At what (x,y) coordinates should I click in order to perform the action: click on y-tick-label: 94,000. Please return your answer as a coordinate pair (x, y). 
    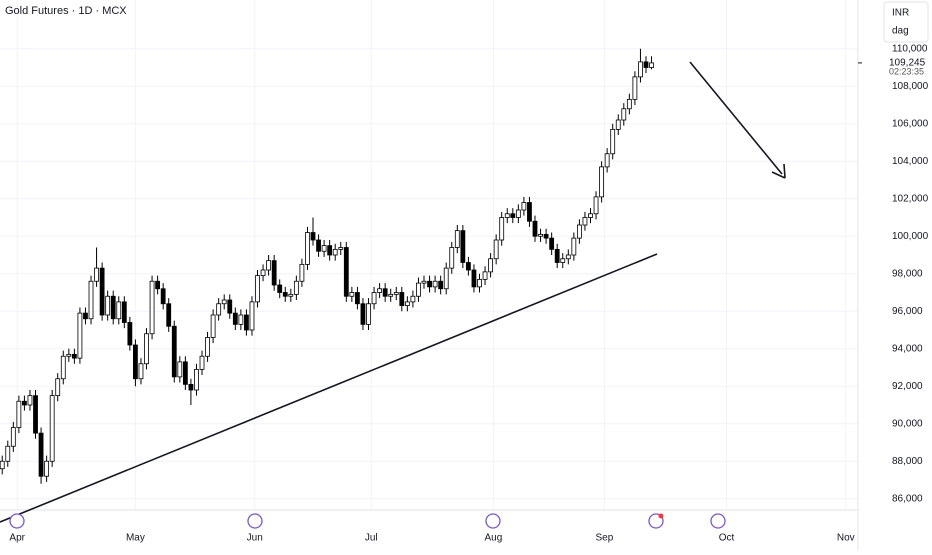
    Looking at the image, I should click on (907, 348).